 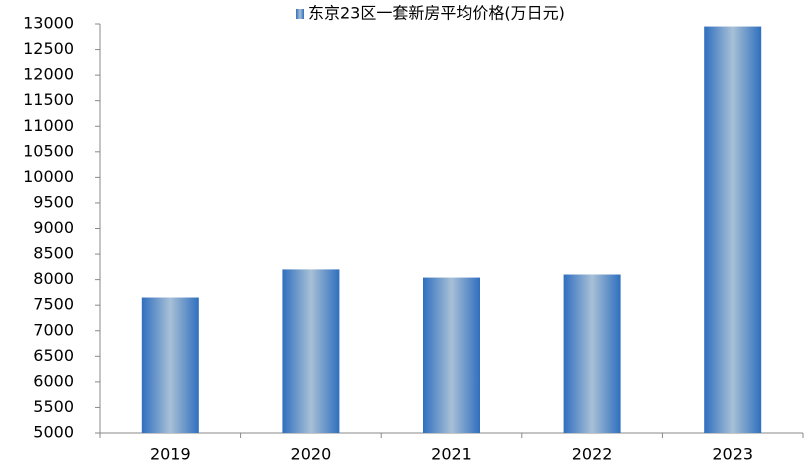 I want to click on y-tick-label: 10500, so click(x=48, y=150).